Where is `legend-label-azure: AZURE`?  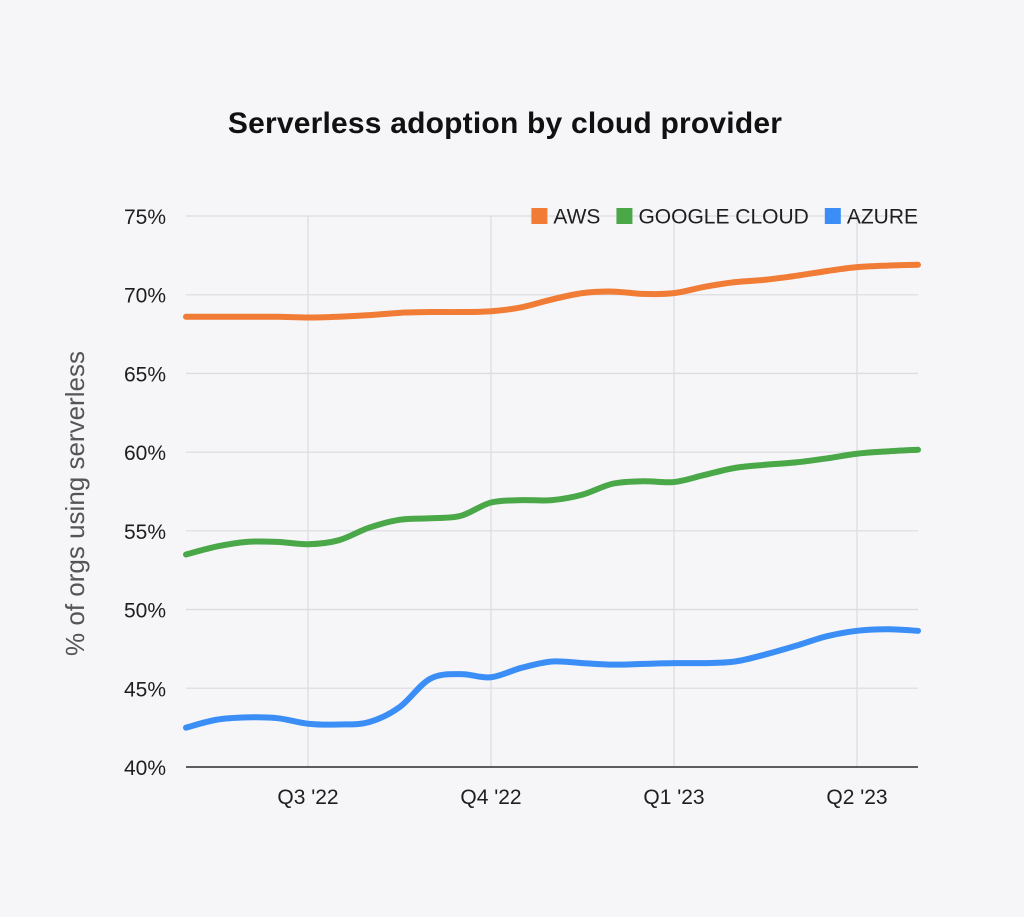
legend-label-azure: AZURE is located at coordinates (882, 217).